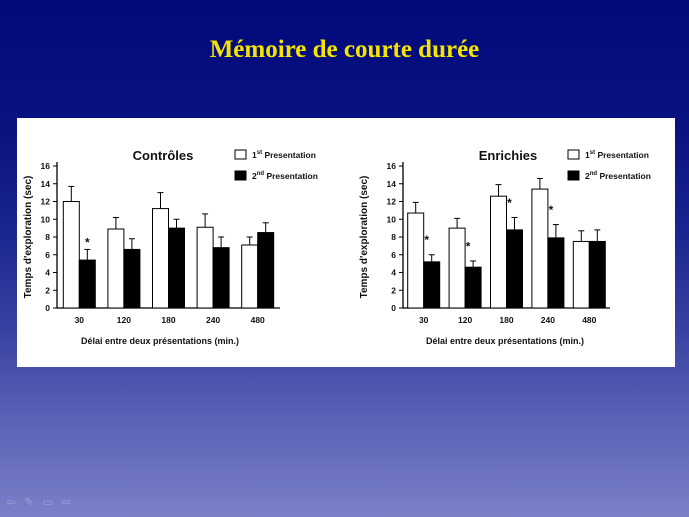  I want to click on chart2-y-tick-label: 10, so click(392, 219).